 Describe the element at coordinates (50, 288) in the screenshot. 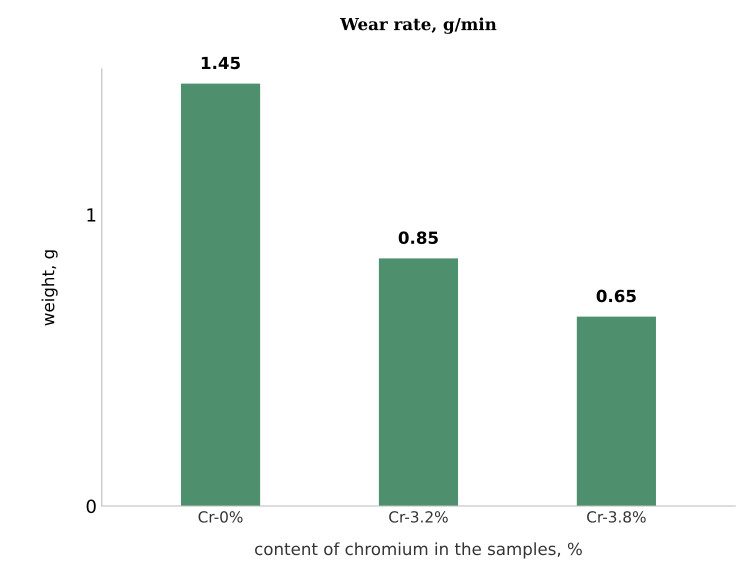

I see `y-axis-title: weight, g` at that location.